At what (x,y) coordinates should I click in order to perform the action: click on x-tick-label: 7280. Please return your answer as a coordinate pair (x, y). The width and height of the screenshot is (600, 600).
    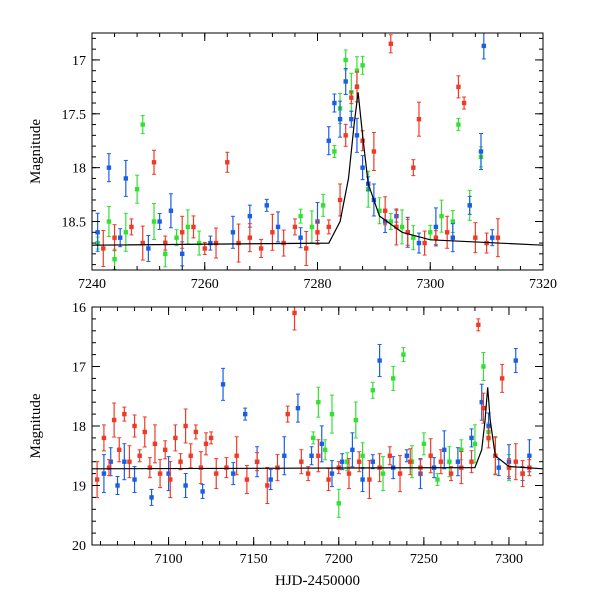
    Looking at the image, I should click on (318, 284).